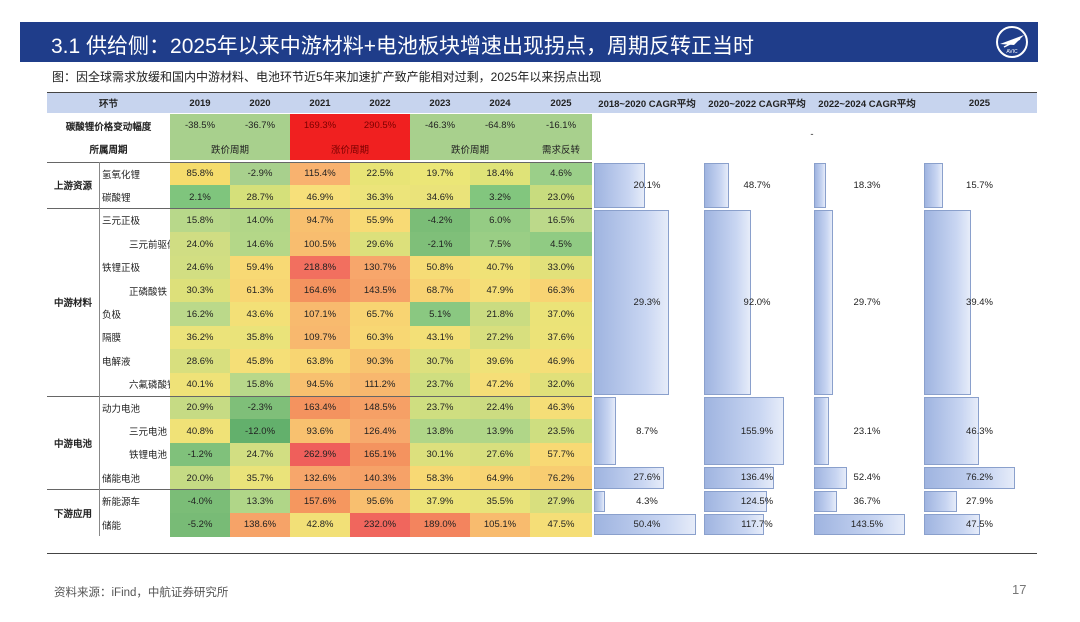  I want to click on value-cell: 20.9%, so click(200, 408).